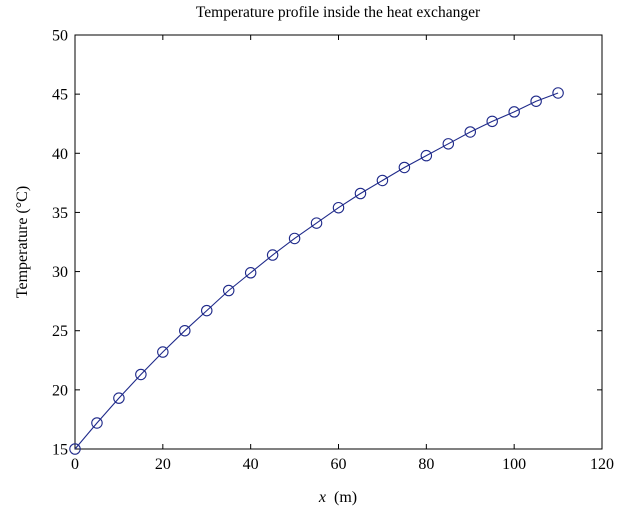  Describe the element at coordinates (163, 464) in the screenshot. I see `x-tick-label: 20` at that location.